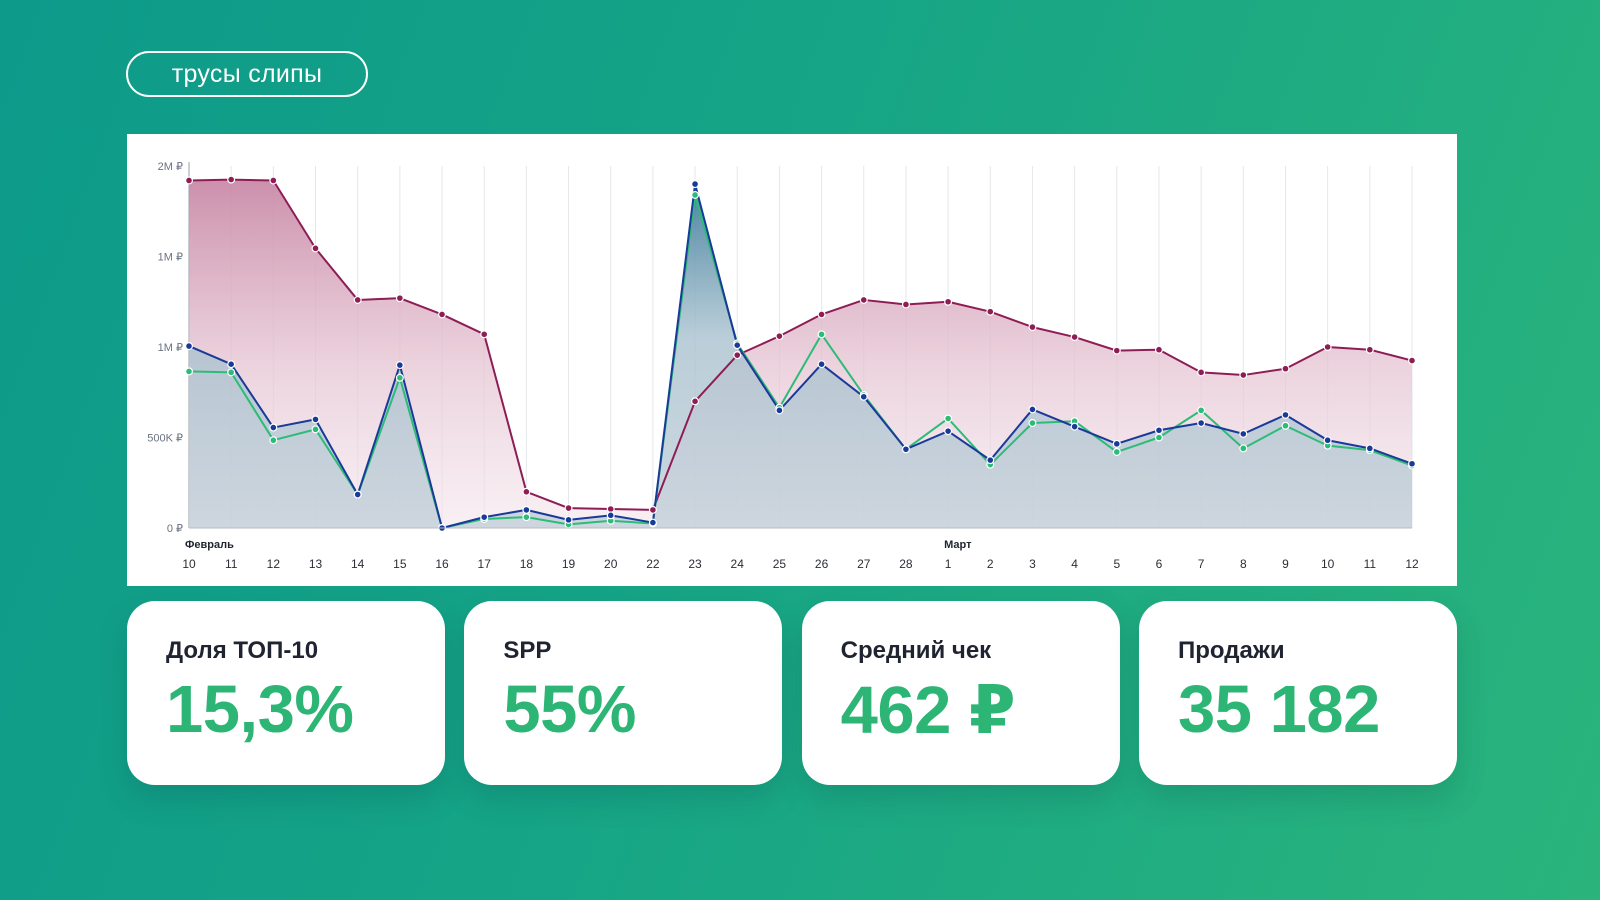  What do you see at coordinates (209, 545) in the screenshot?
I see `x-month-label: Февраль` at bounding box center [209, 545].